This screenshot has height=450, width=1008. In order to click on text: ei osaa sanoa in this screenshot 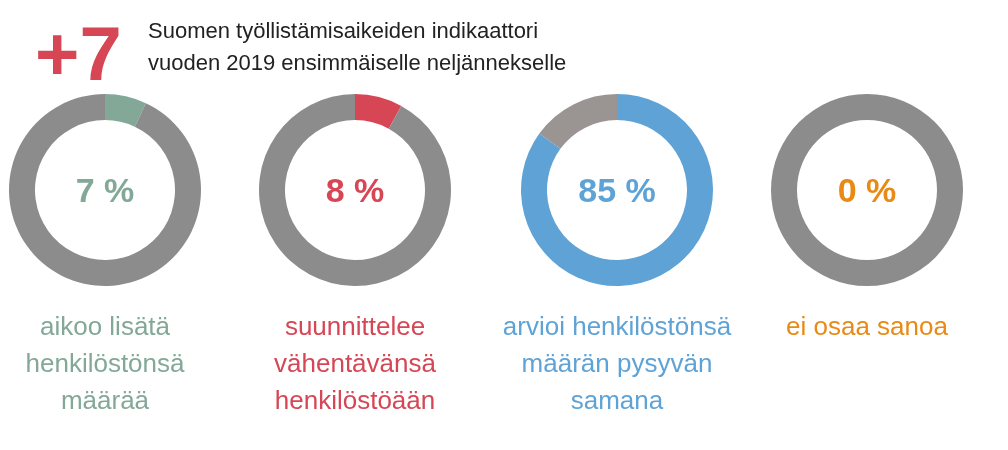, I will do `click(867, 326)`.